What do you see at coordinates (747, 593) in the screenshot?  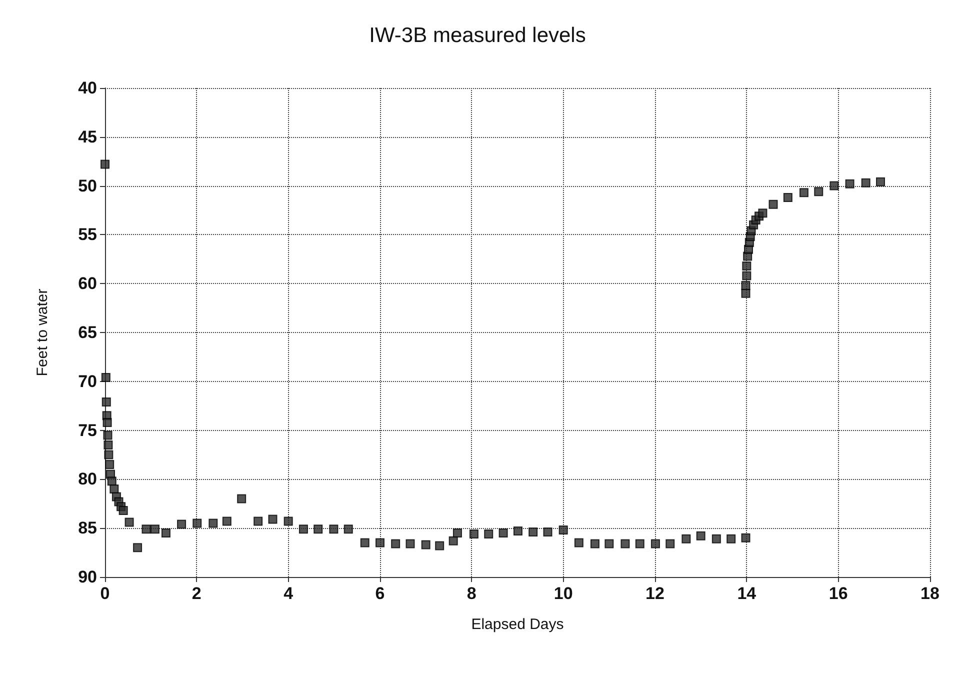 I see `x-tick-label: 14` at bounding box center [747, 593].